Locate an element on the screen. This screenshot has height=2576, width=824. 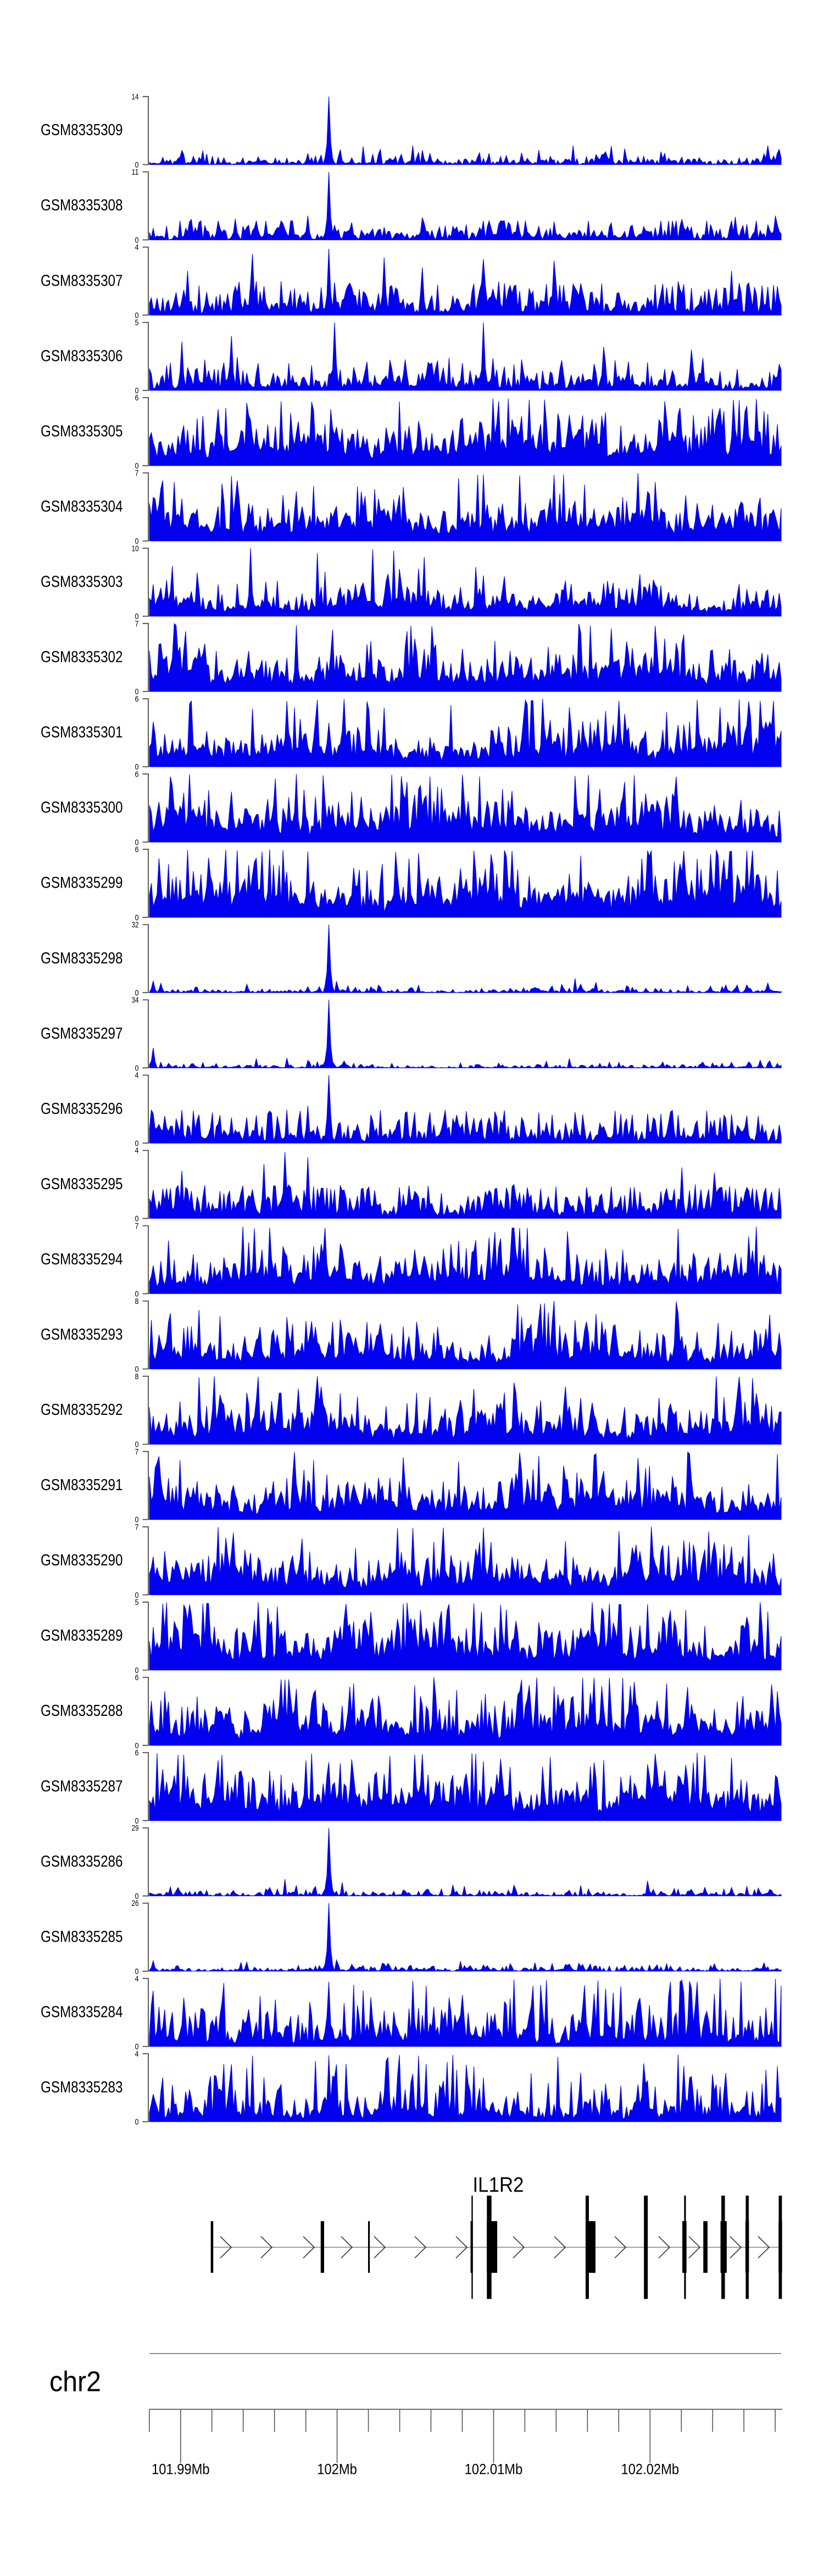
svg-text: GSM8335286 is located at coordinates (82, 1861).